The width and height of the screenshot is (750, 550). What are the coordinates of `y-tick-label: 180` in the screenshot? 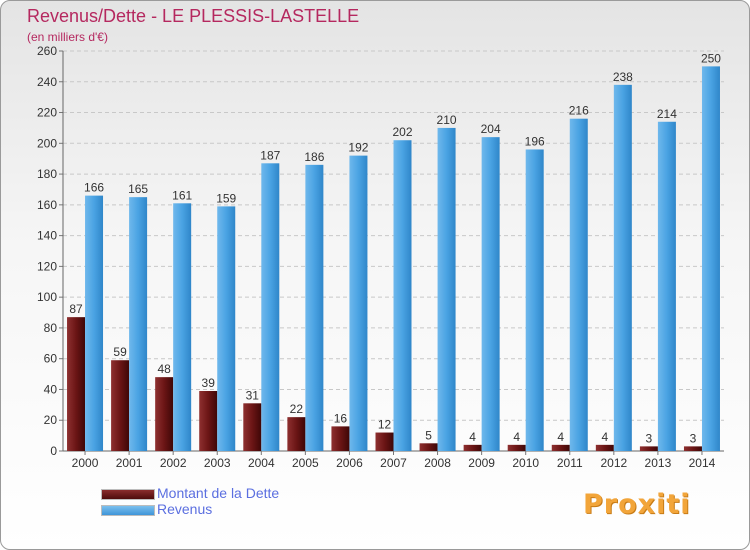 It's located at (47, 174).